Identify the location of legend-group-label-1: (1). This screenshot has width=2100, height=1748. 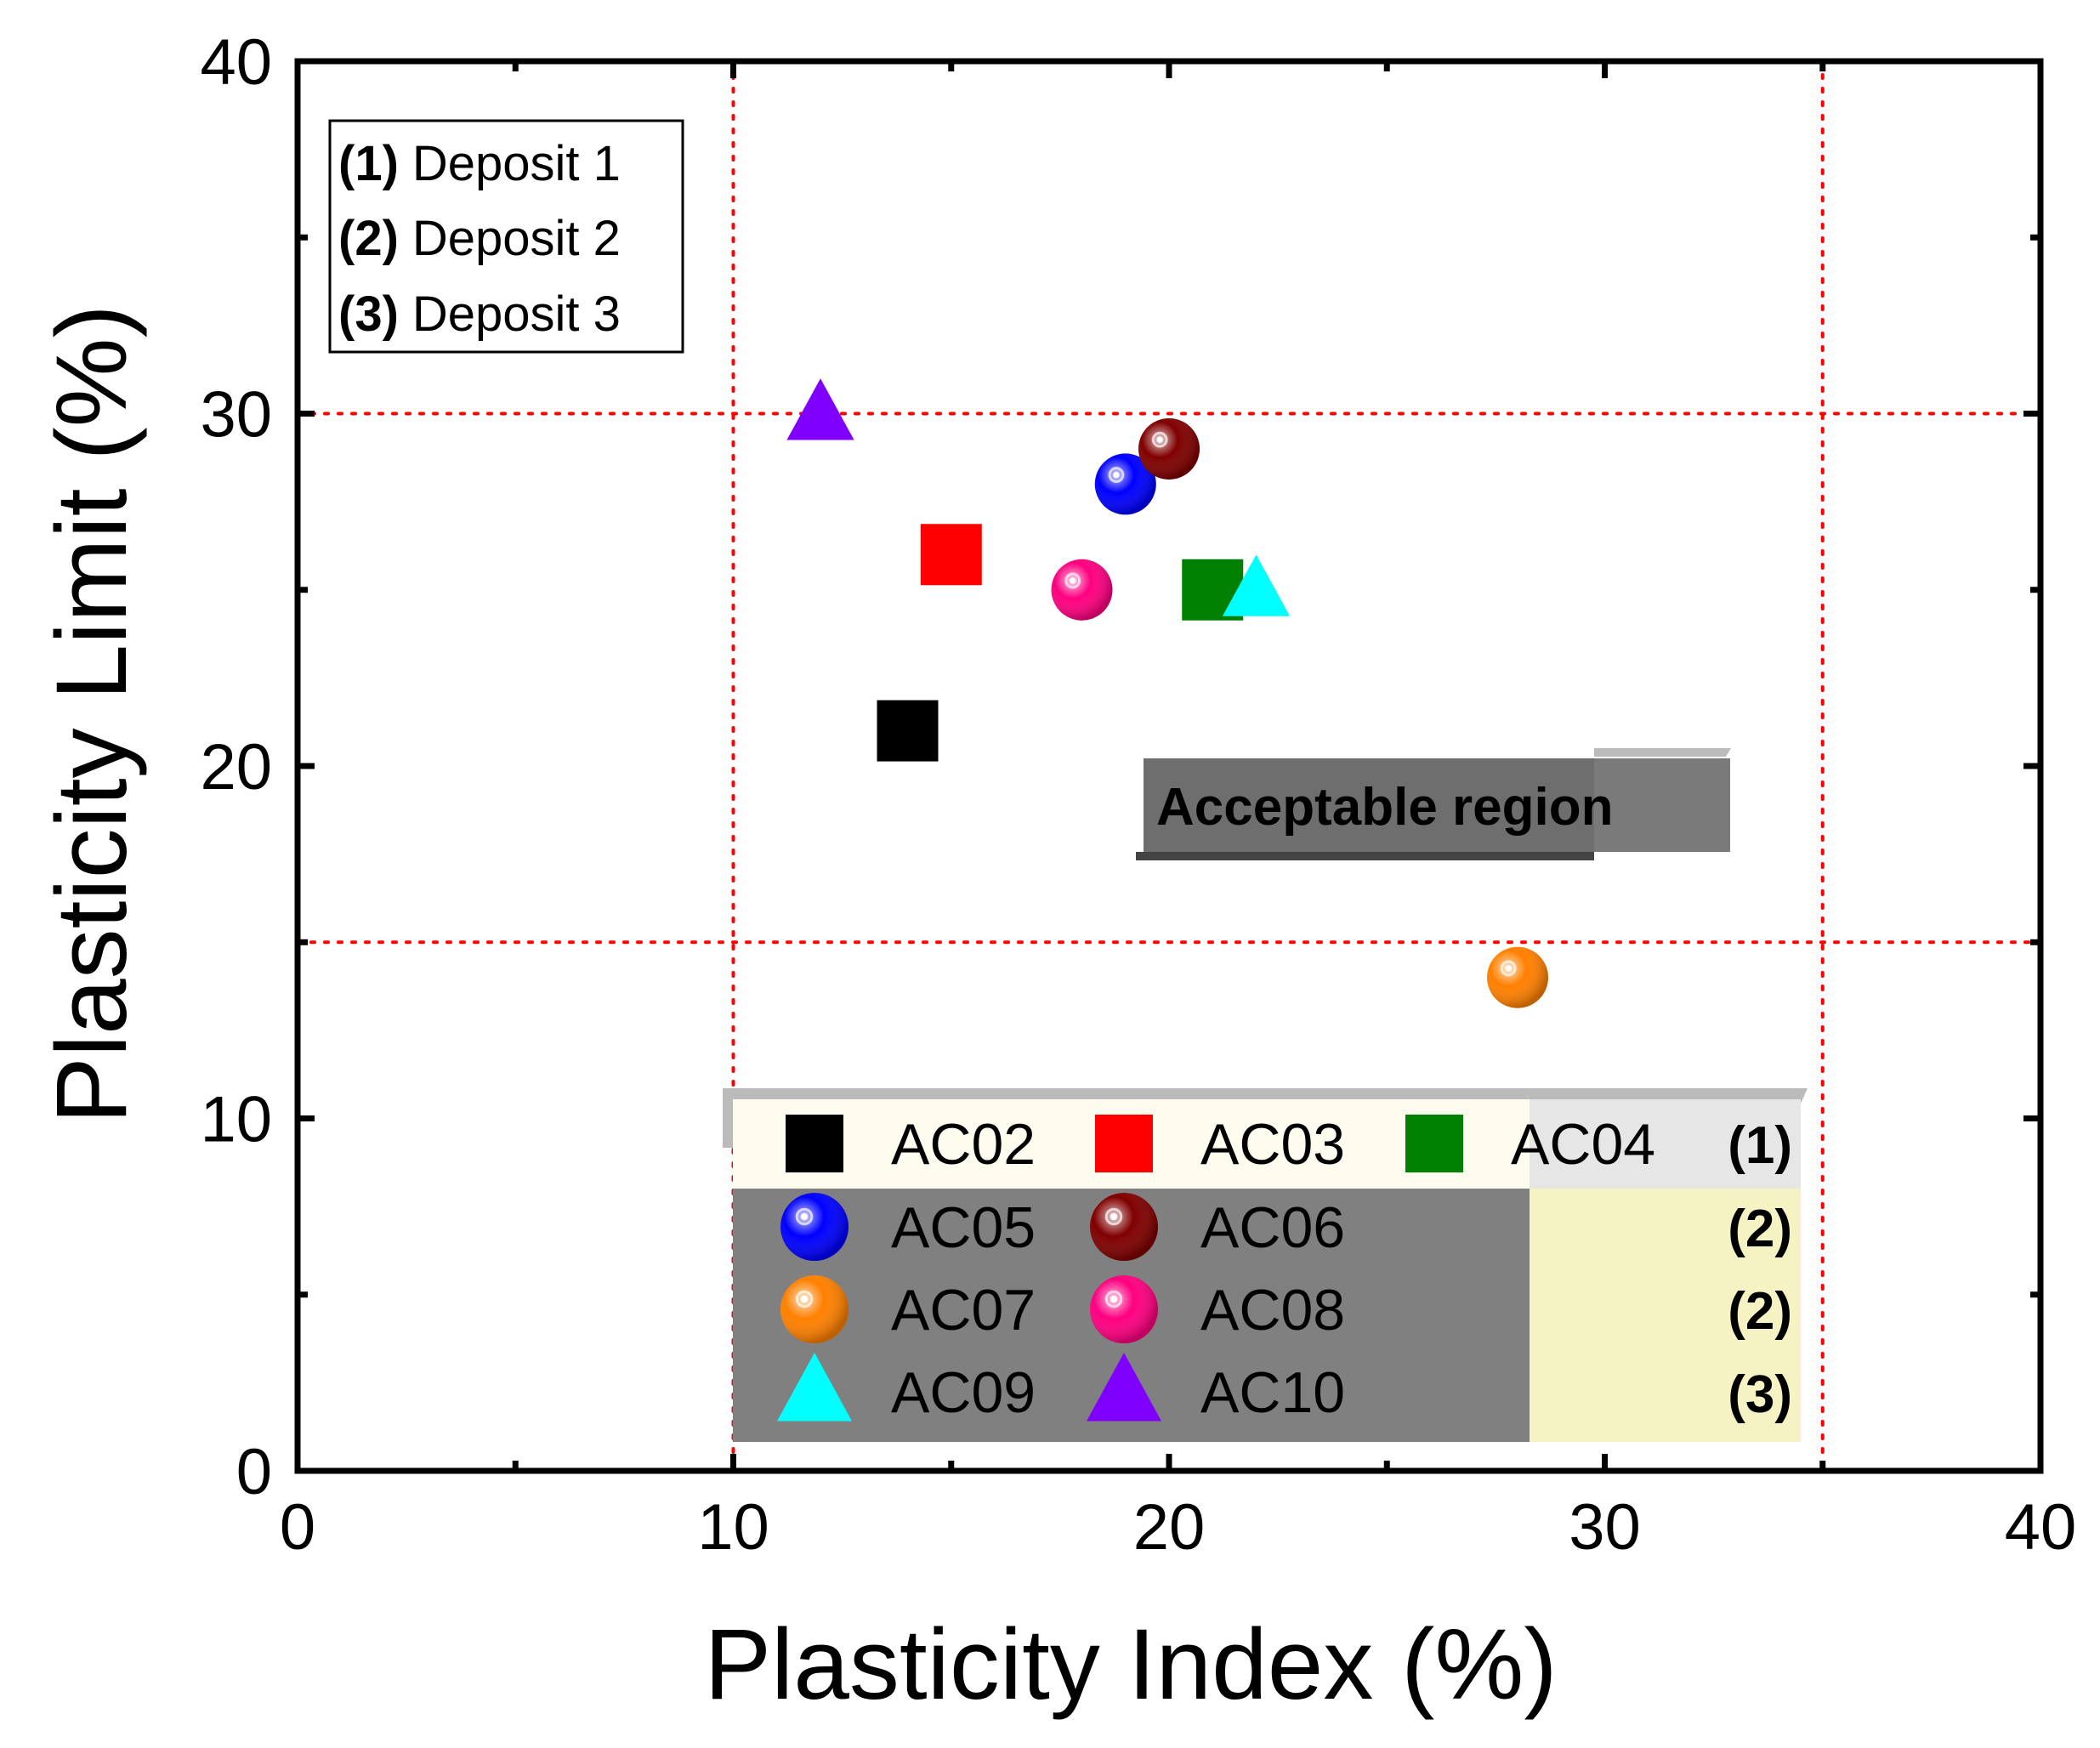
(1760, 1145).